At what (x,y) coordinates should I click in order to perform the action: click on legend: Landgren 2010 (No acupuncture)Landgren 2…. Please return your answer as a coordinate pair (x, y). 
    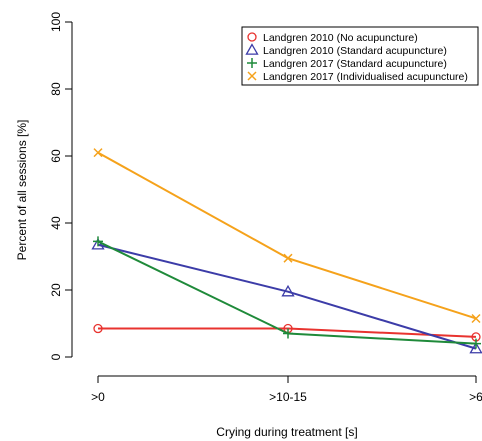
    Looking at the image, I should click on (360, 56).